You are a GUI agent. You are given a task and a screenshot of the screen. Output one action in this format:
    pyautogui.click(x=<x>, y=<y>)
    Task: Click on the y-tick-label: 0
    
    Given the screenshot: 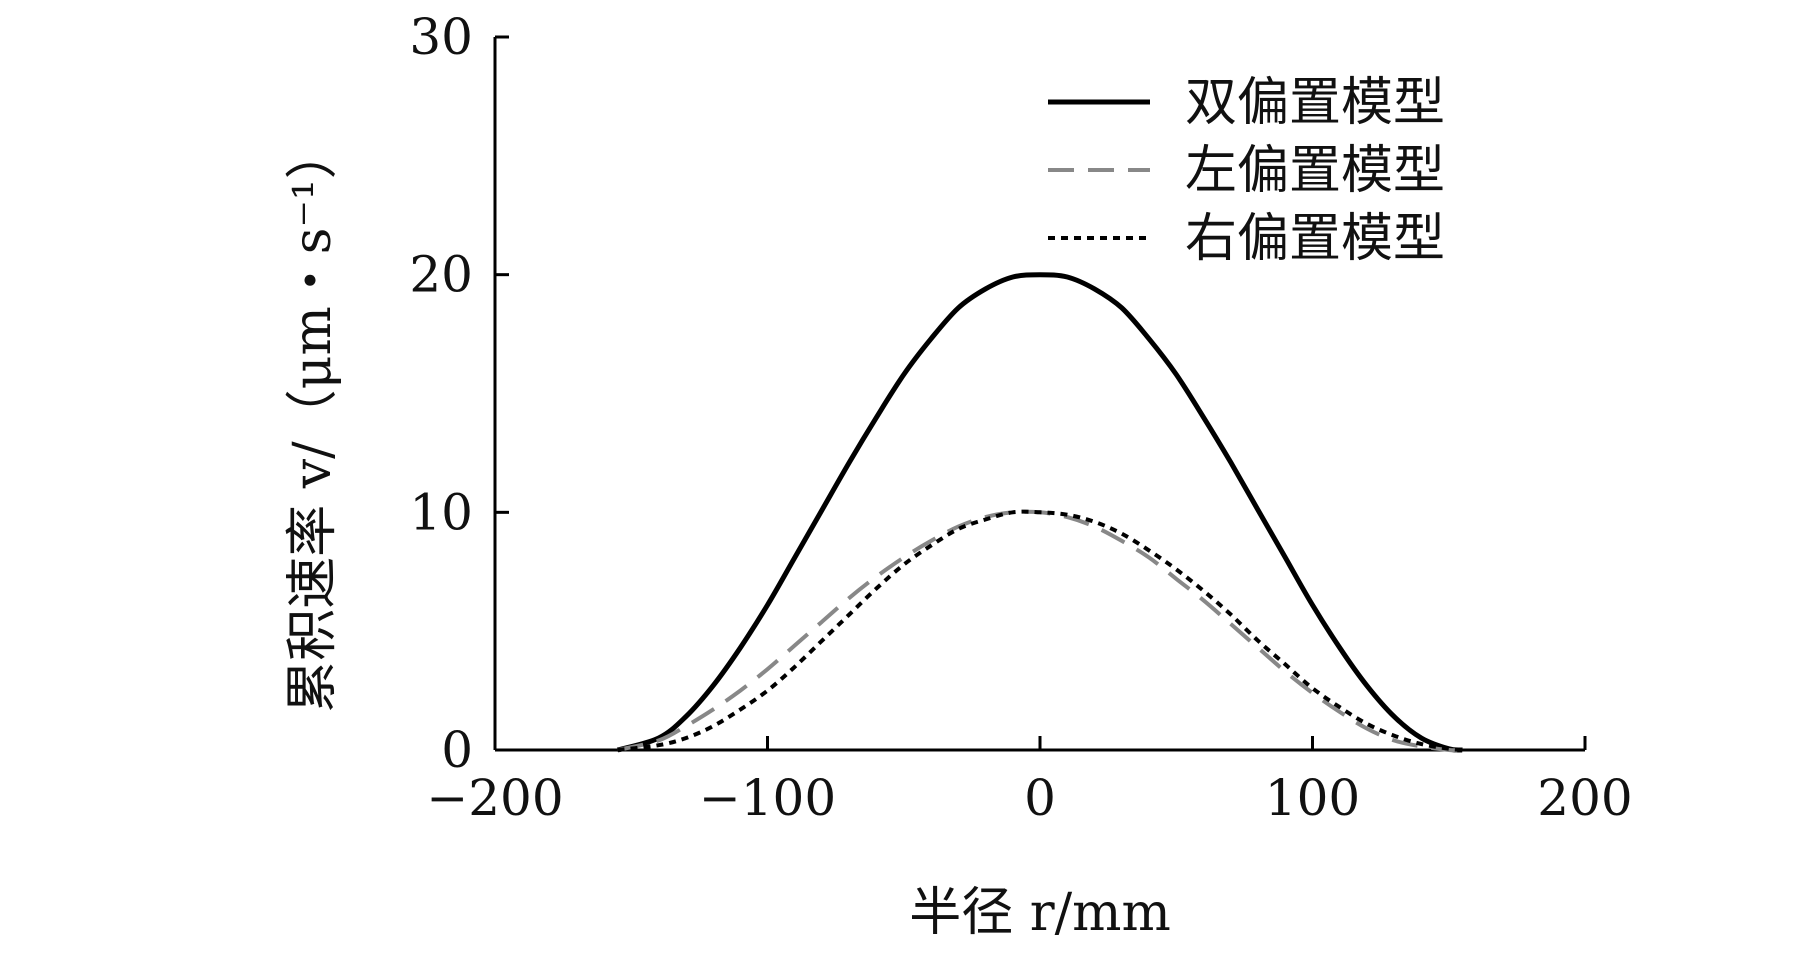 What is the action you would take?
    pyautogui.click(x=457, y=750)
    